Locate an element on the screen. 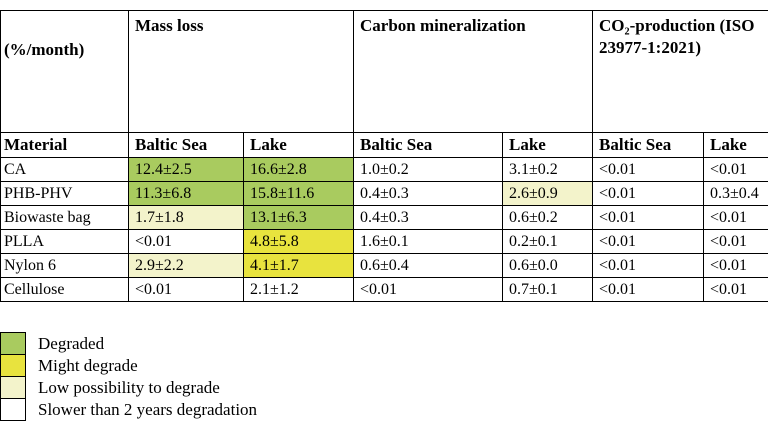  value-cell: 1.7±1.8 is located at coordinates (186, 217).